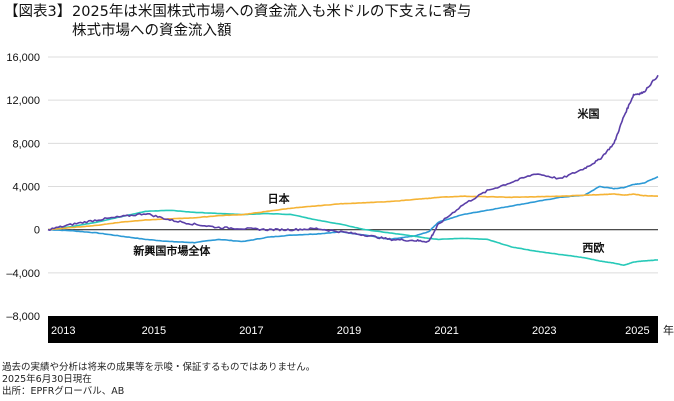 The image size is (674, 401). What do you see at coordinates (251, 331) in the screenshot?
I see `x-tick-label: 2017` at bounding box center [251, 331].